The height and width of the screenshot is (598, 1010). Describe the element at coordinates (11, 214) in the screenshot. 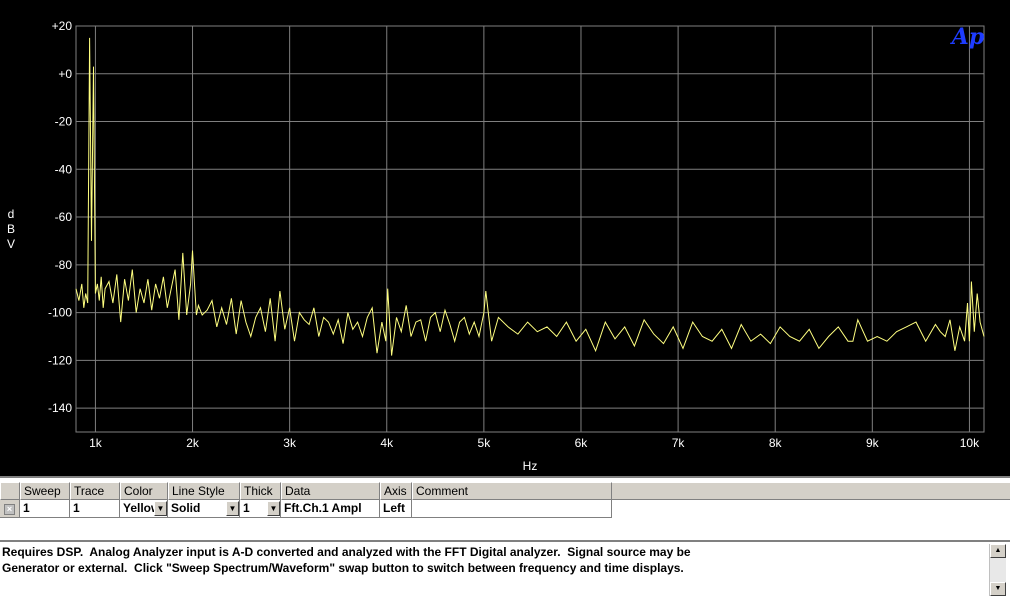

I see `y-axis-title-char: d` at that location.